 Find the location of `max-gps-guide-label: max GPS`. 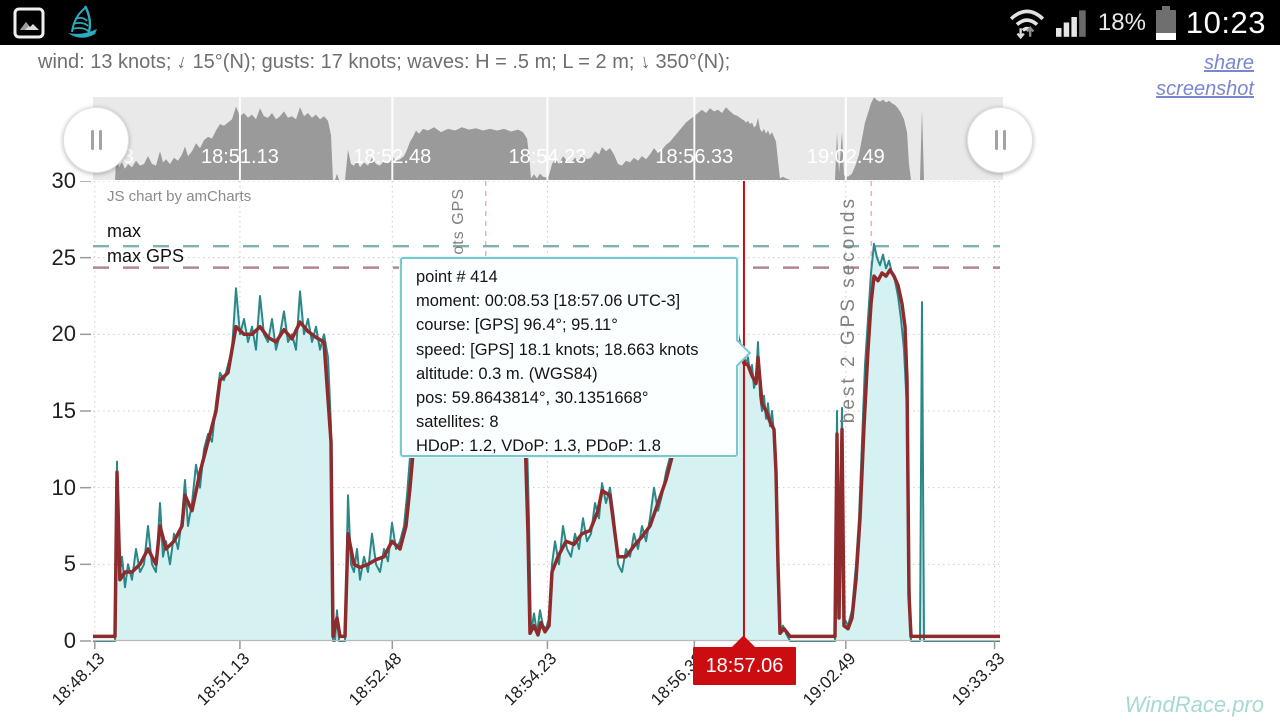

max-gps-guide-label: max GPS is located at coordinates (146, 256).